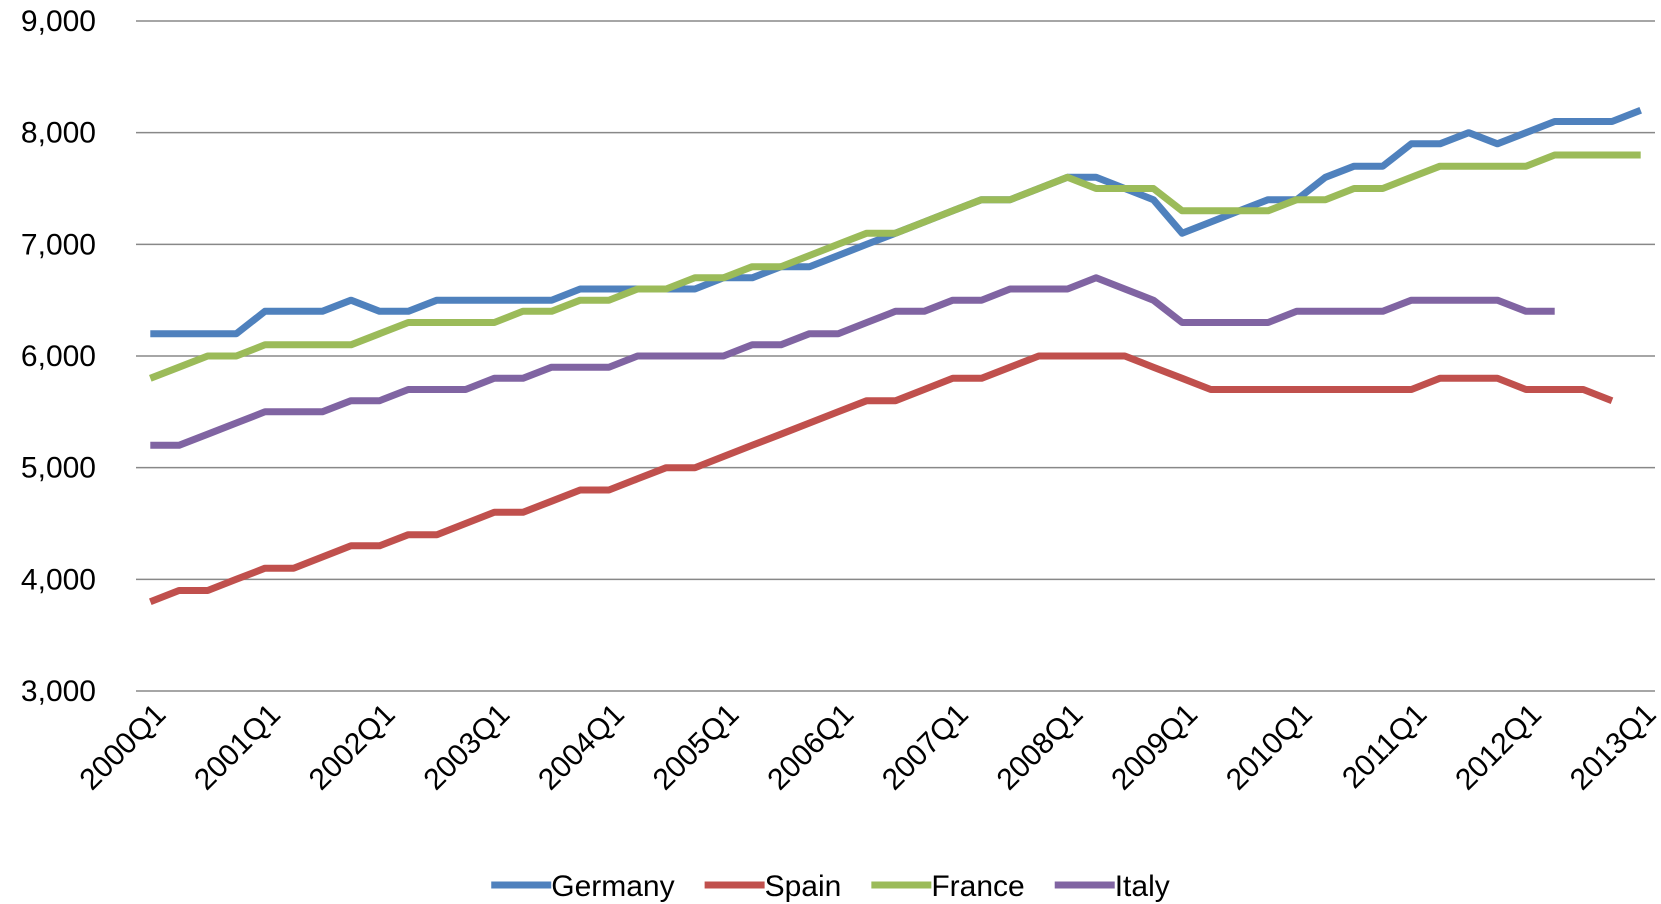  What do you see at coordinates (1112, 886) in the screenshot?
I see `legend-item: Italy` at bounding box center [1112, 886].